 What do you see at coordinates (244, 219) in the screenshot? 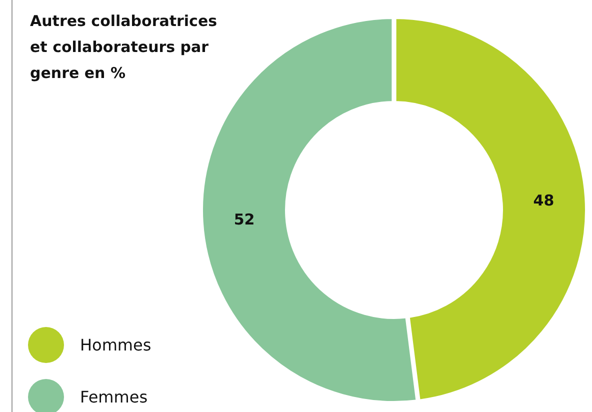
I see `data-label: 52` at bounding box center [244, 219].